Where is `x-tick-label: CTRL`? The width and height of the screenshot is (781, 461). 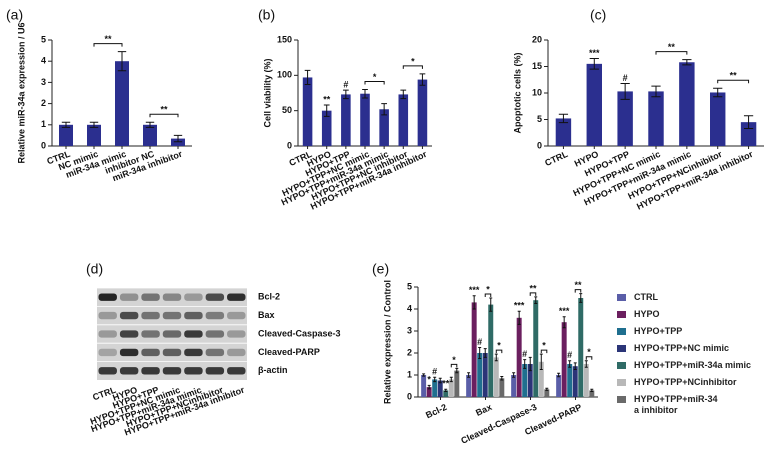
x-tick-label: CTRL is located at coordinates (556, 158).